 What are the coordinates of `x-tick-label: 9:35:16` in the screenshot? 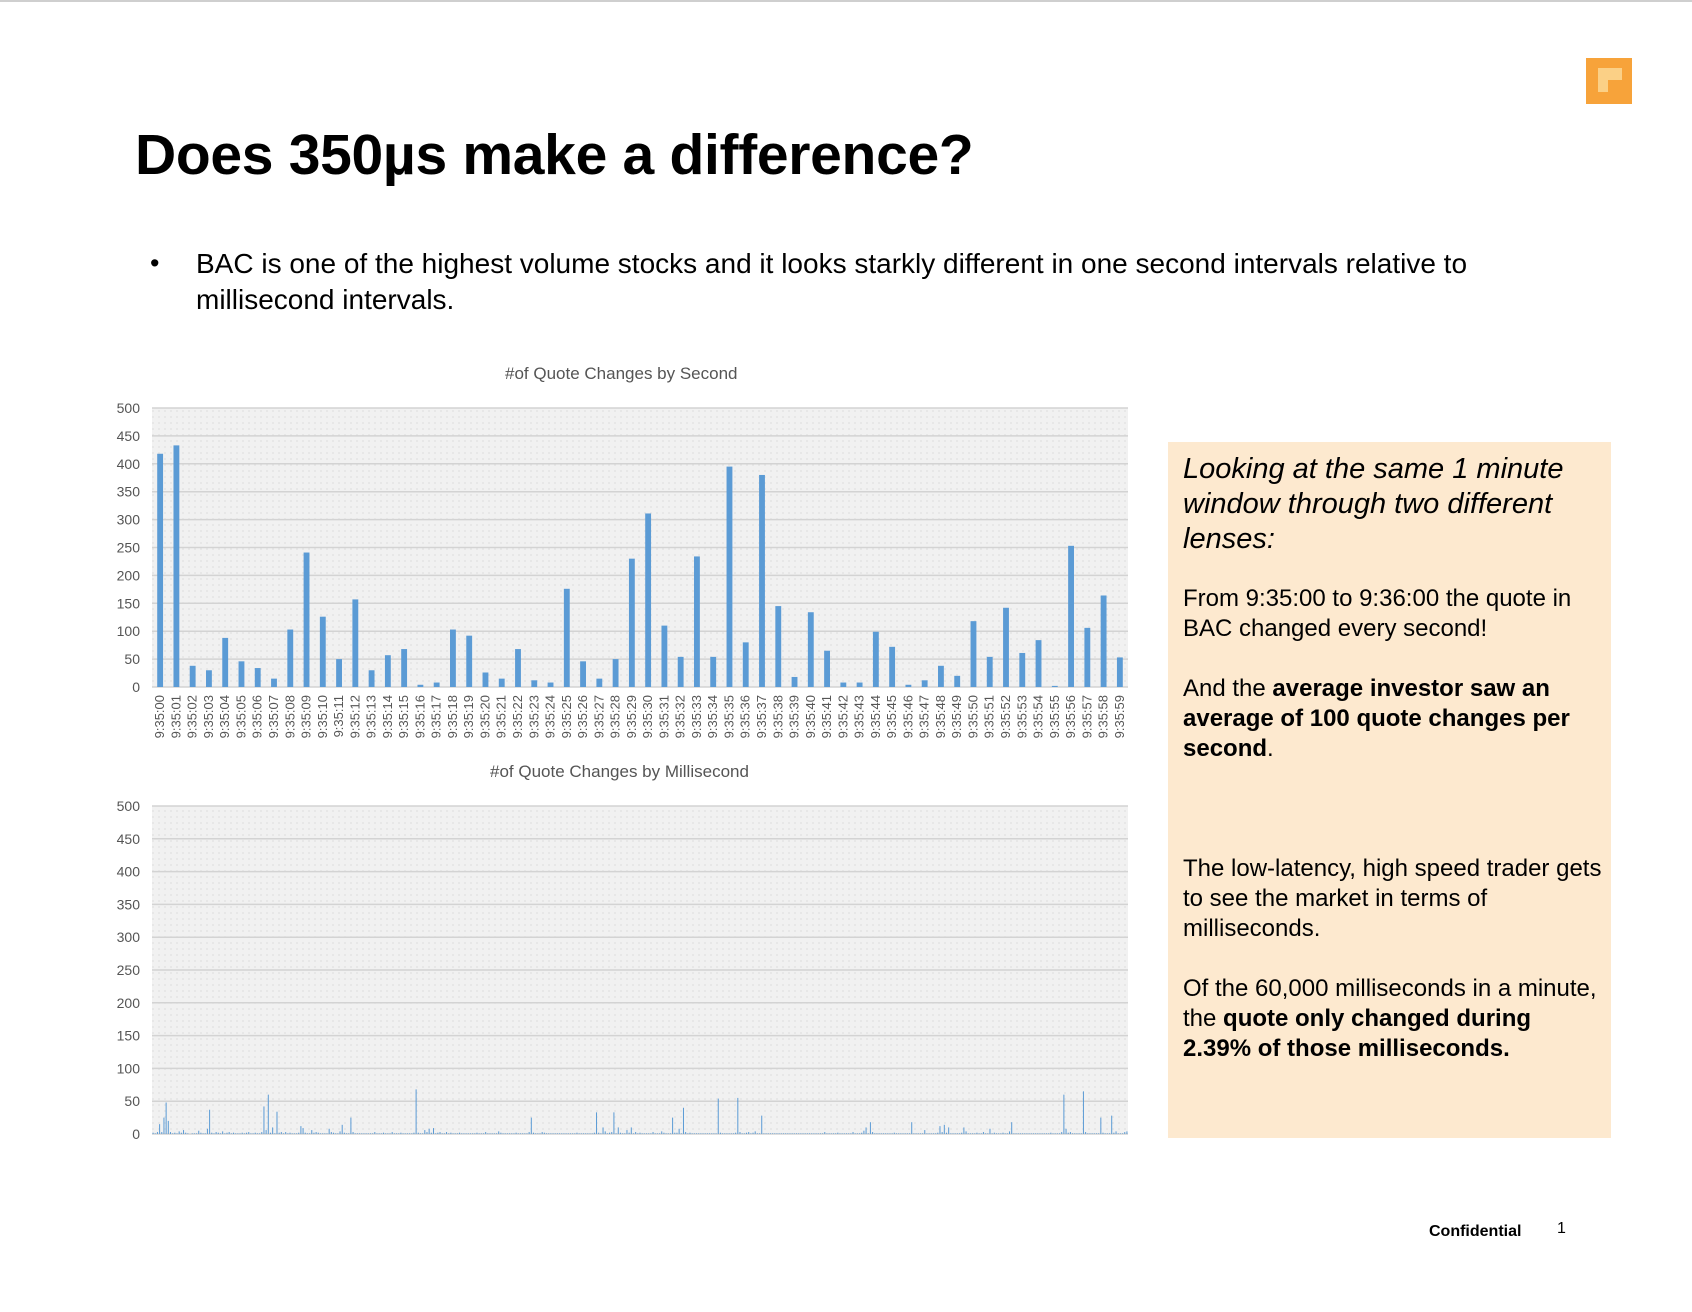 It's located at (419, 716).